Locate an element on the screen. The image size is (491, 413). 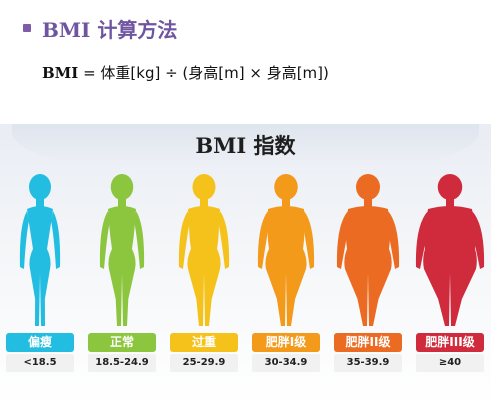
title-bullet is located at coordinates (27, 28).